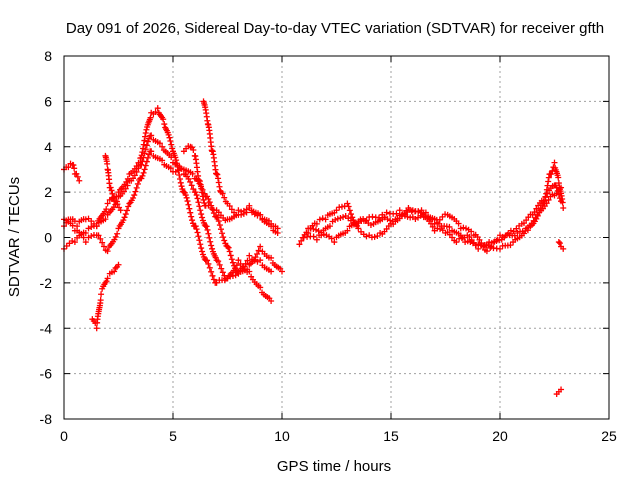 The width and height of the screenshot is (640, 480). I want to click on y-tick-label: 4, so click(48, 147).